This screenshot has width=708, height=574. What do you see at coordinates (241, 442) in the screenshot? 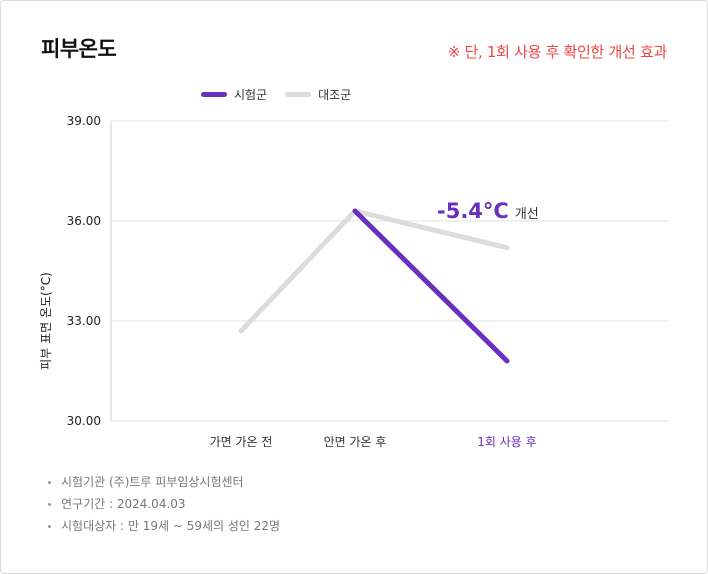
I see `x-tick-label: 가면 가온 전` at bounding box center [241, 442].